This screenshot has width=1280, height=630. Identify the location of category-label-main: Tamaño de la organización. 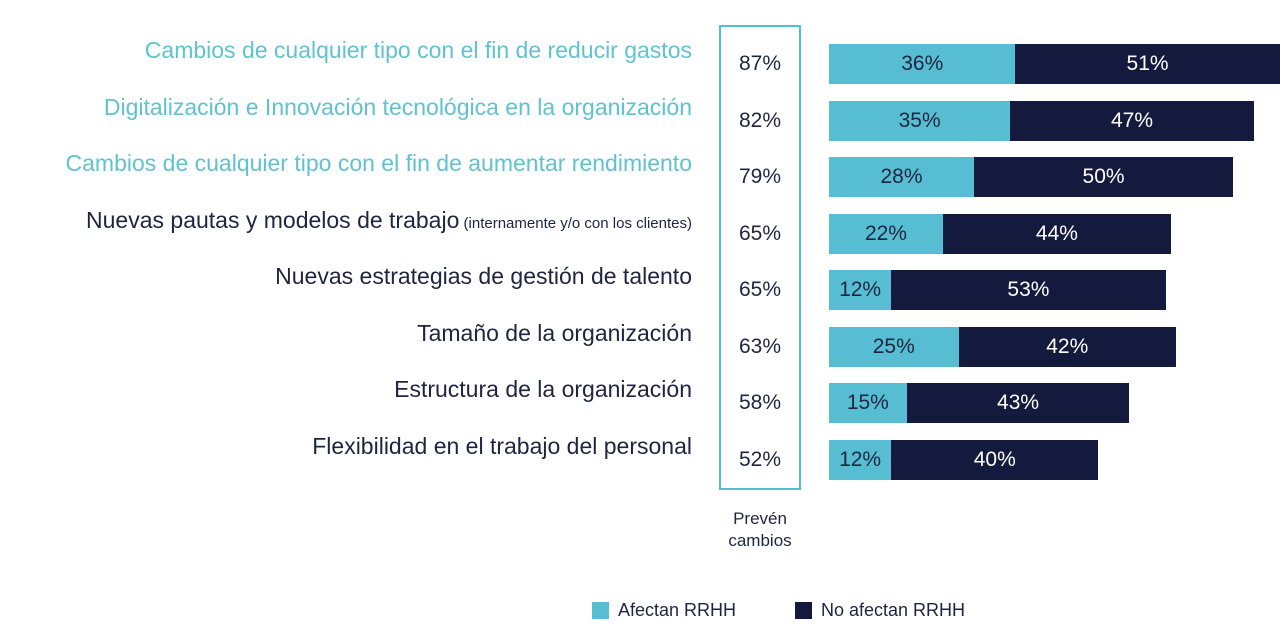
(554, 332).